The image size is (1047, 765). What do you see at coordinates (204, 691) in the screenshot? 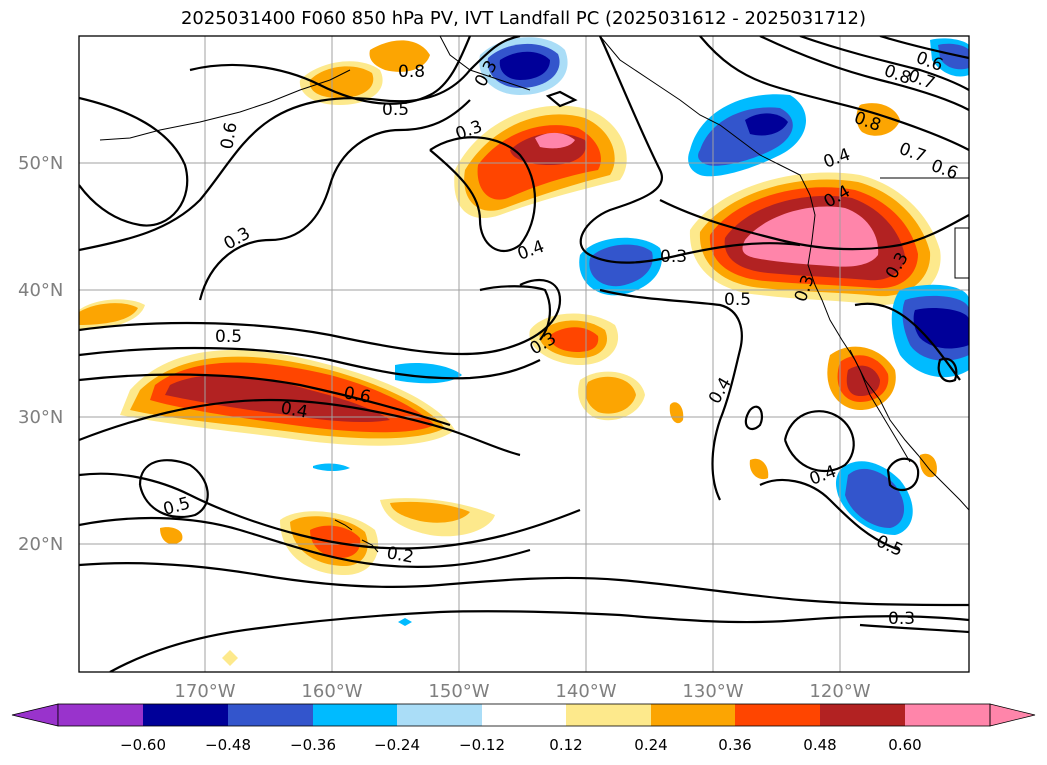
I see `lon-label-170w: 170°W` at bounding box center [204, 691].